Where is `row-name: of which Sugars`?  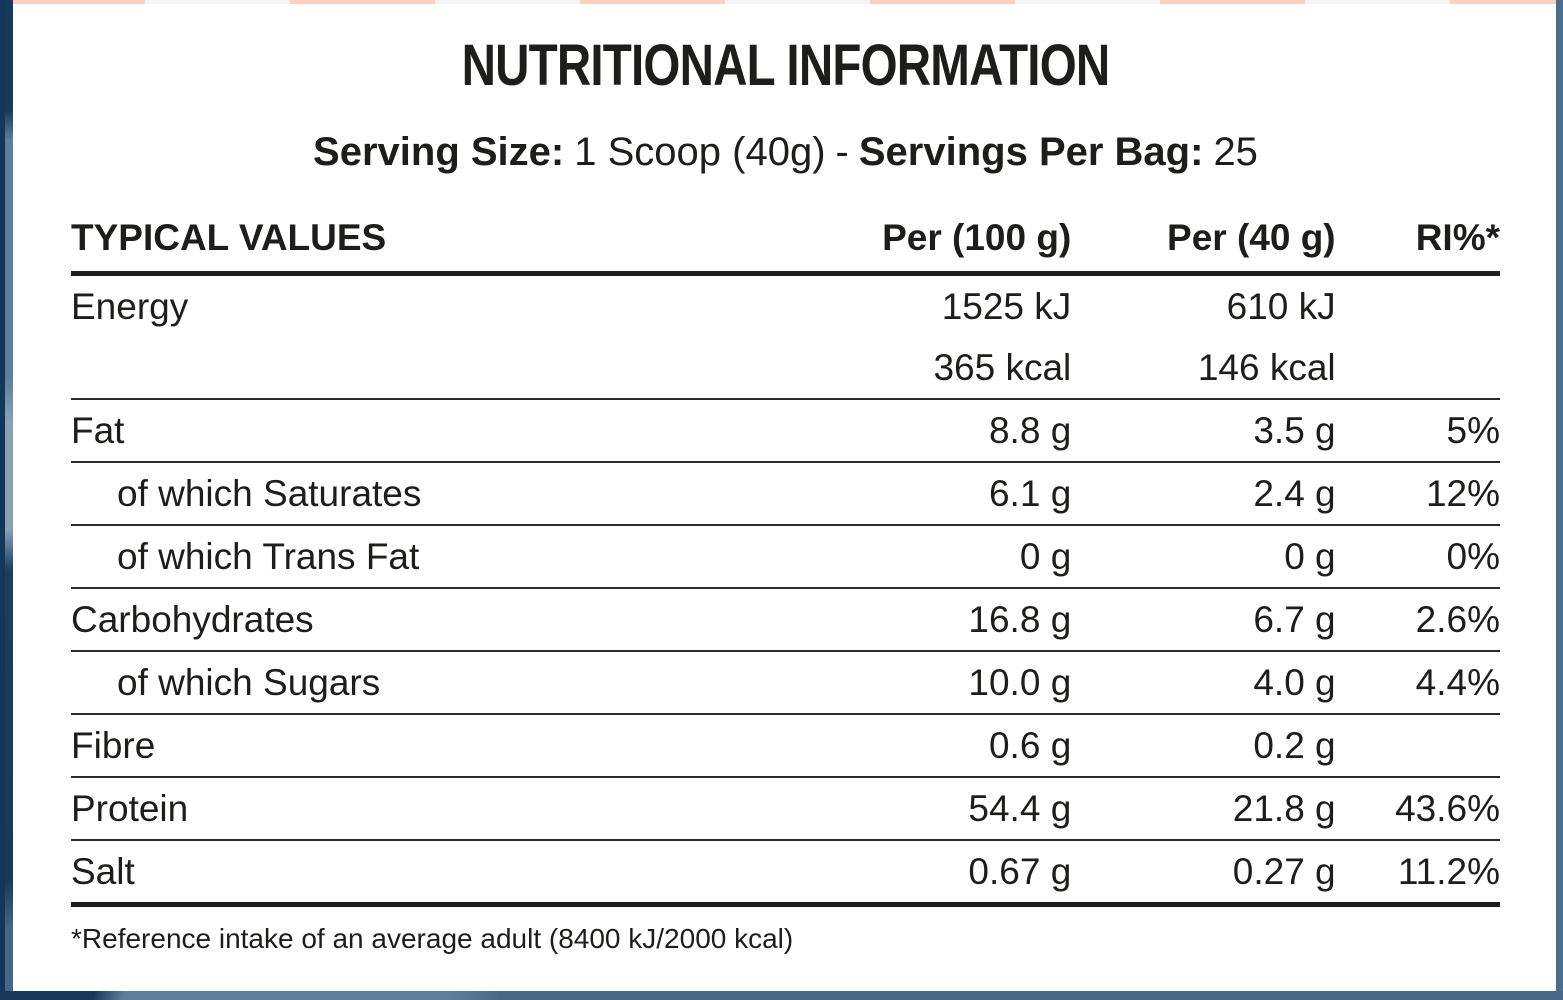 row-name: of which Sugars is located at coordinates (415, 683).